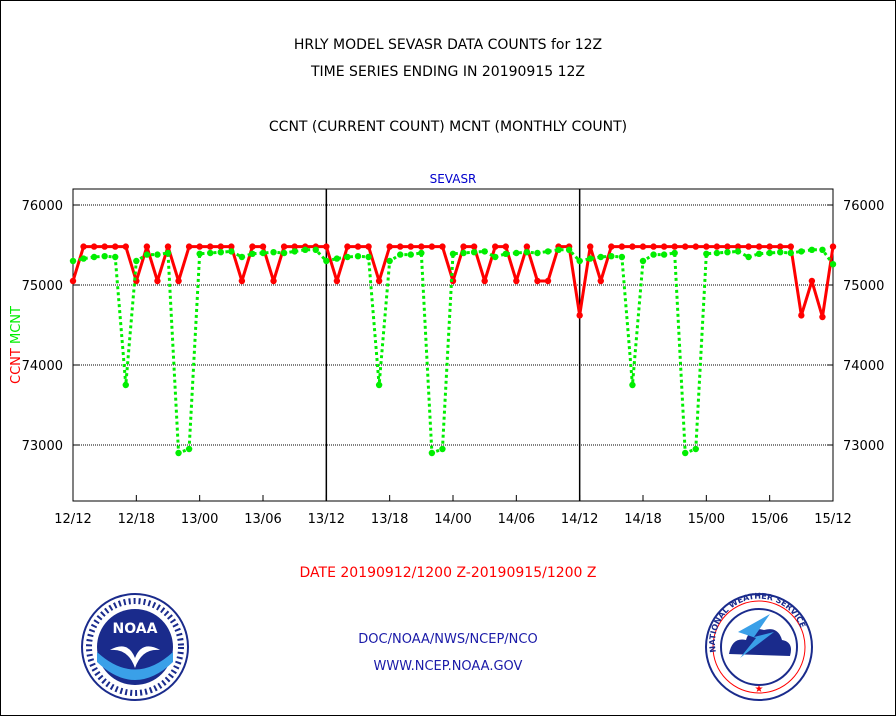  What do you see at coordinates (642, 519) in the screenshot?
I see `x-tick-label: 14/18` at bounding box center [642, 519].